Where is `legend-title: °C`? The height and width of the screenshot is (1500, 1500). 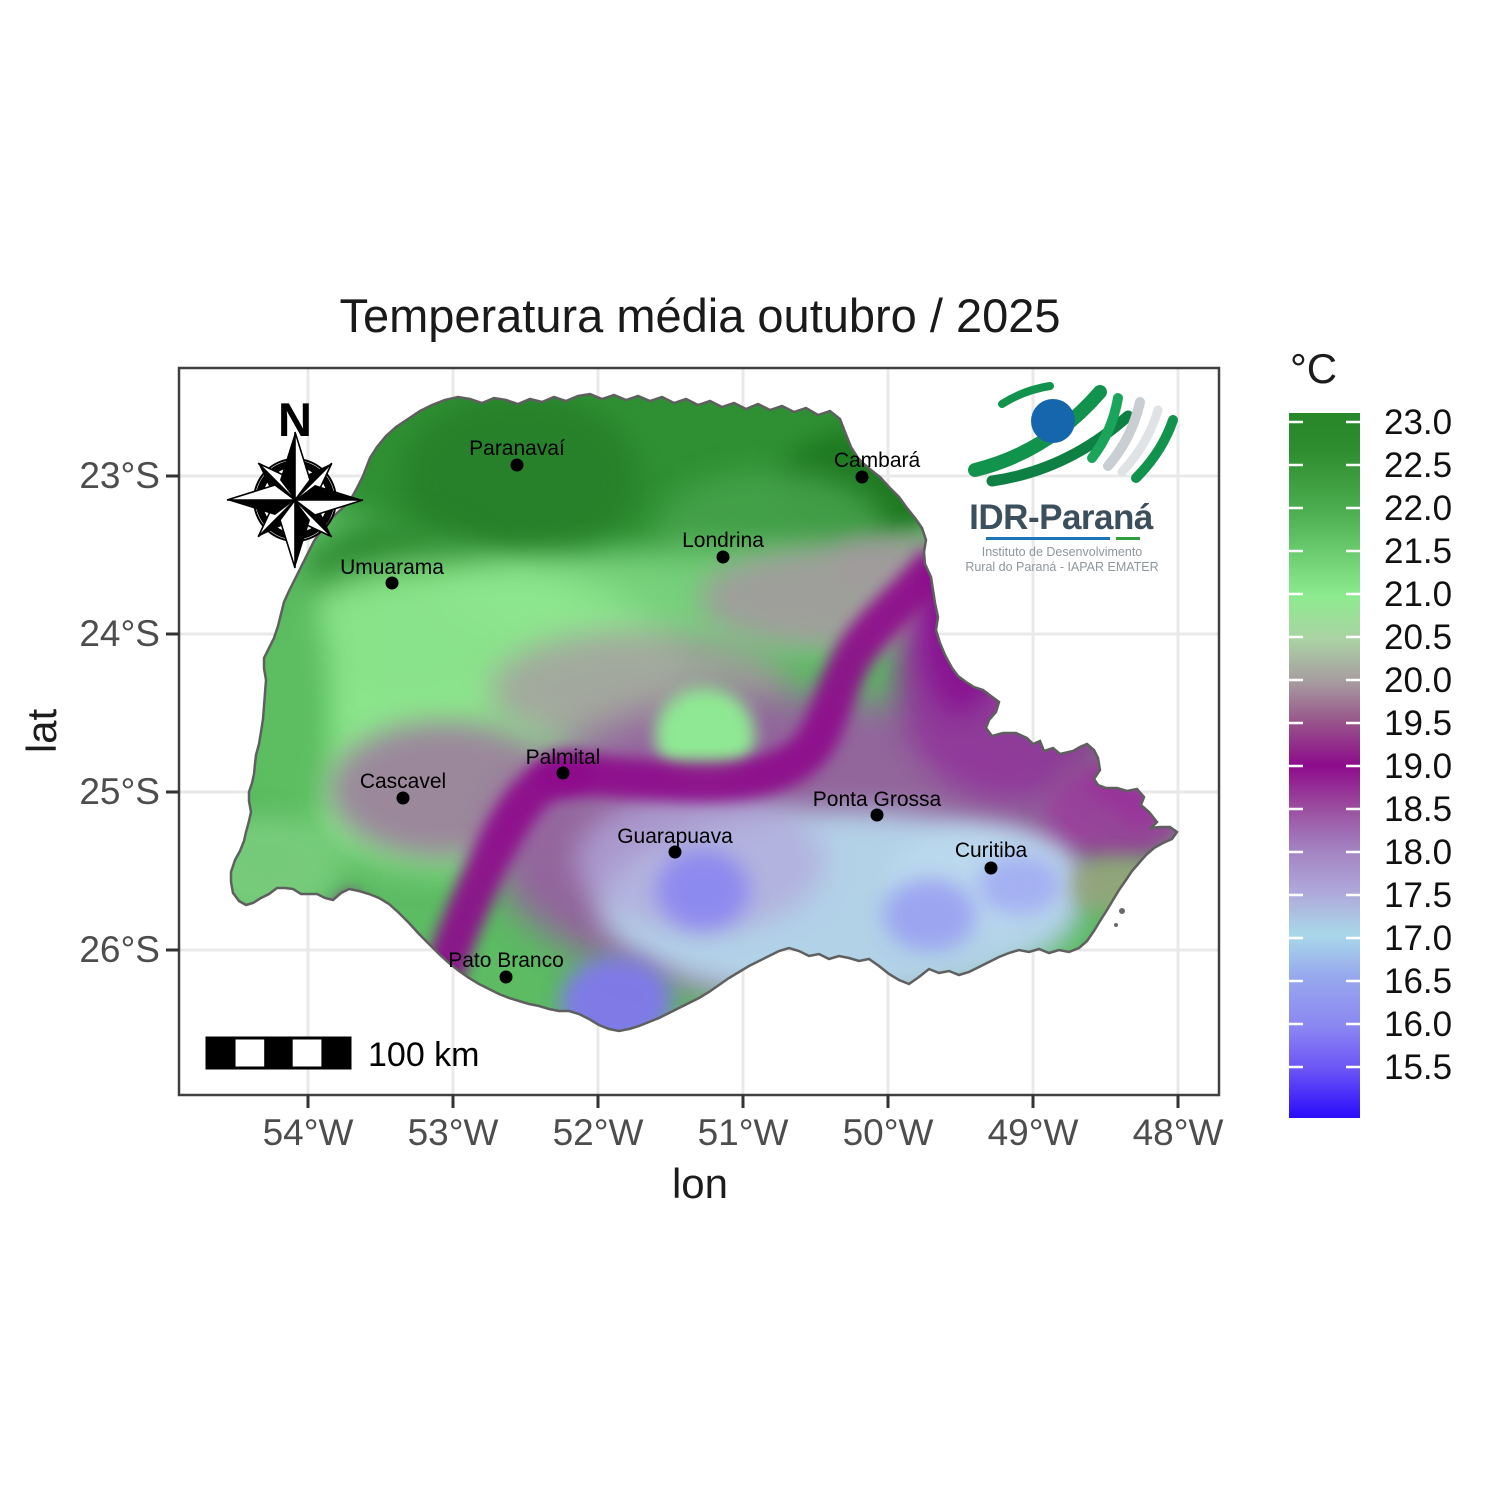 legend-title: °C is located at coordinates (1314, 368).